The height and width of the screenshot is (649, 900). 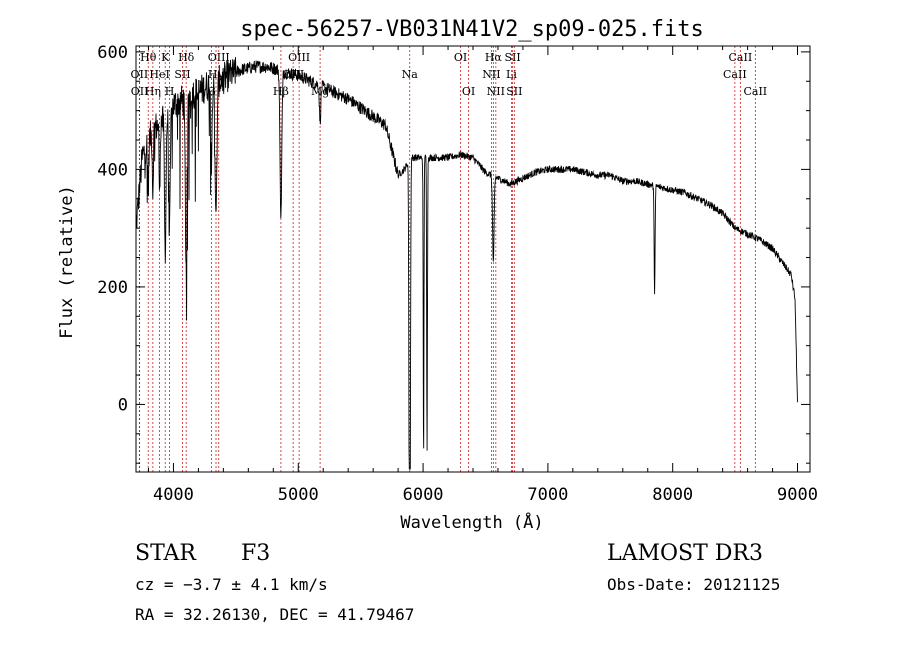 What do you see at coordinates (112, 53) in the screenshot?
I see `y-tick-label: 600` at bounding box center [112, 53].